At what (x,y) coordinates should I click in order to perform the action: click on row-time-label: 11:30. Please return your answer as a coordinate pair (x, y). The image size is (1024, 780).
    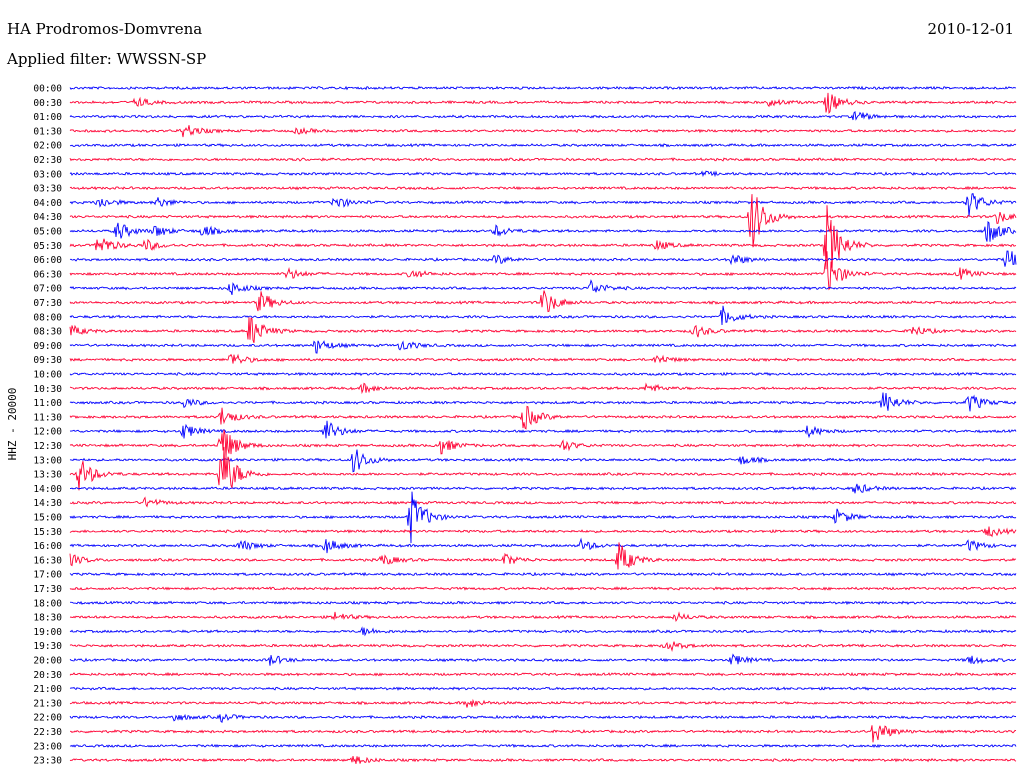
    Looking at the image, I should click on (47, 417).